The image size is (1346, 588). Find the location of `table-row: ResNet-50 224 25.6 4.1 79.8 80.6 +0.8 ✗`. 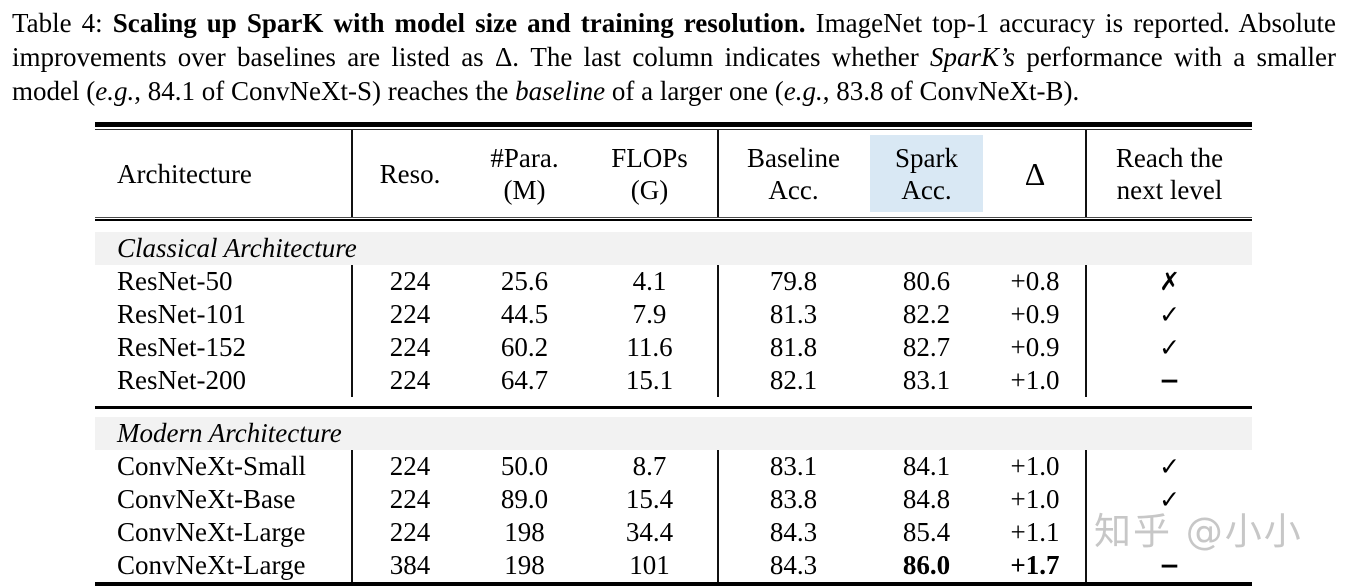

table-row: ResNet-50 224 25.6 4.1 79.8 80.6 +0.8 ✗ is located at coordinates (673, 281).